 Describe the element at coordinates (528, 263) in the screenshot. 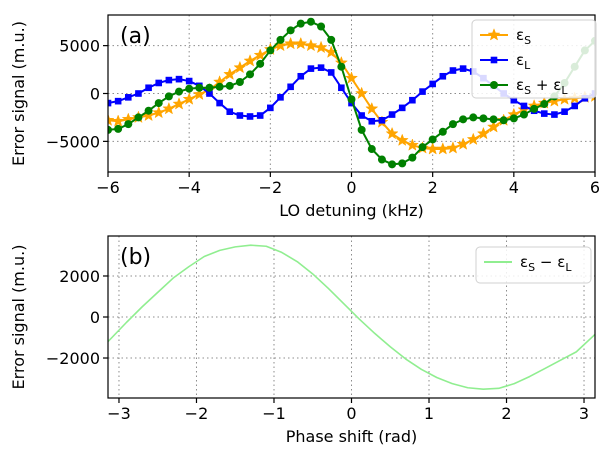

I see `legend-item: εS − εL` at that location.